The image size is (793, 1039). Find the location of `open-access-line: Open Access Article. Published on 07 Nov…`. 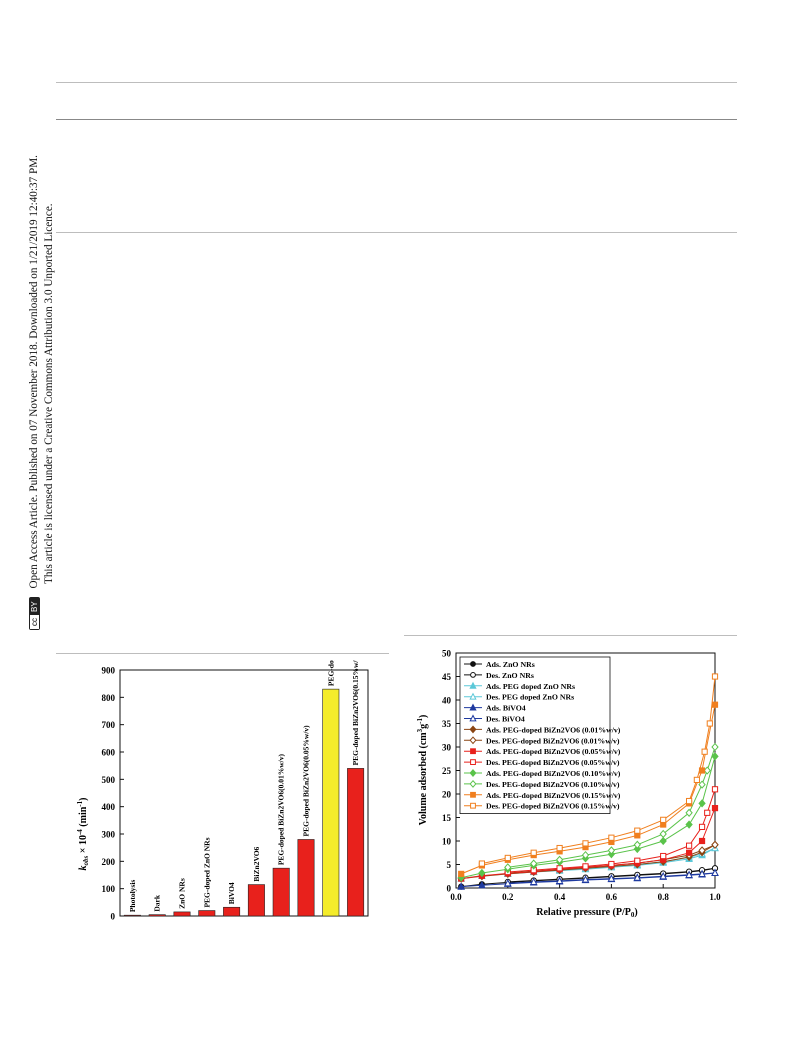

open-access-line: Open Access Article. Published on 07 Nov… is located at coordinates (34, 372).